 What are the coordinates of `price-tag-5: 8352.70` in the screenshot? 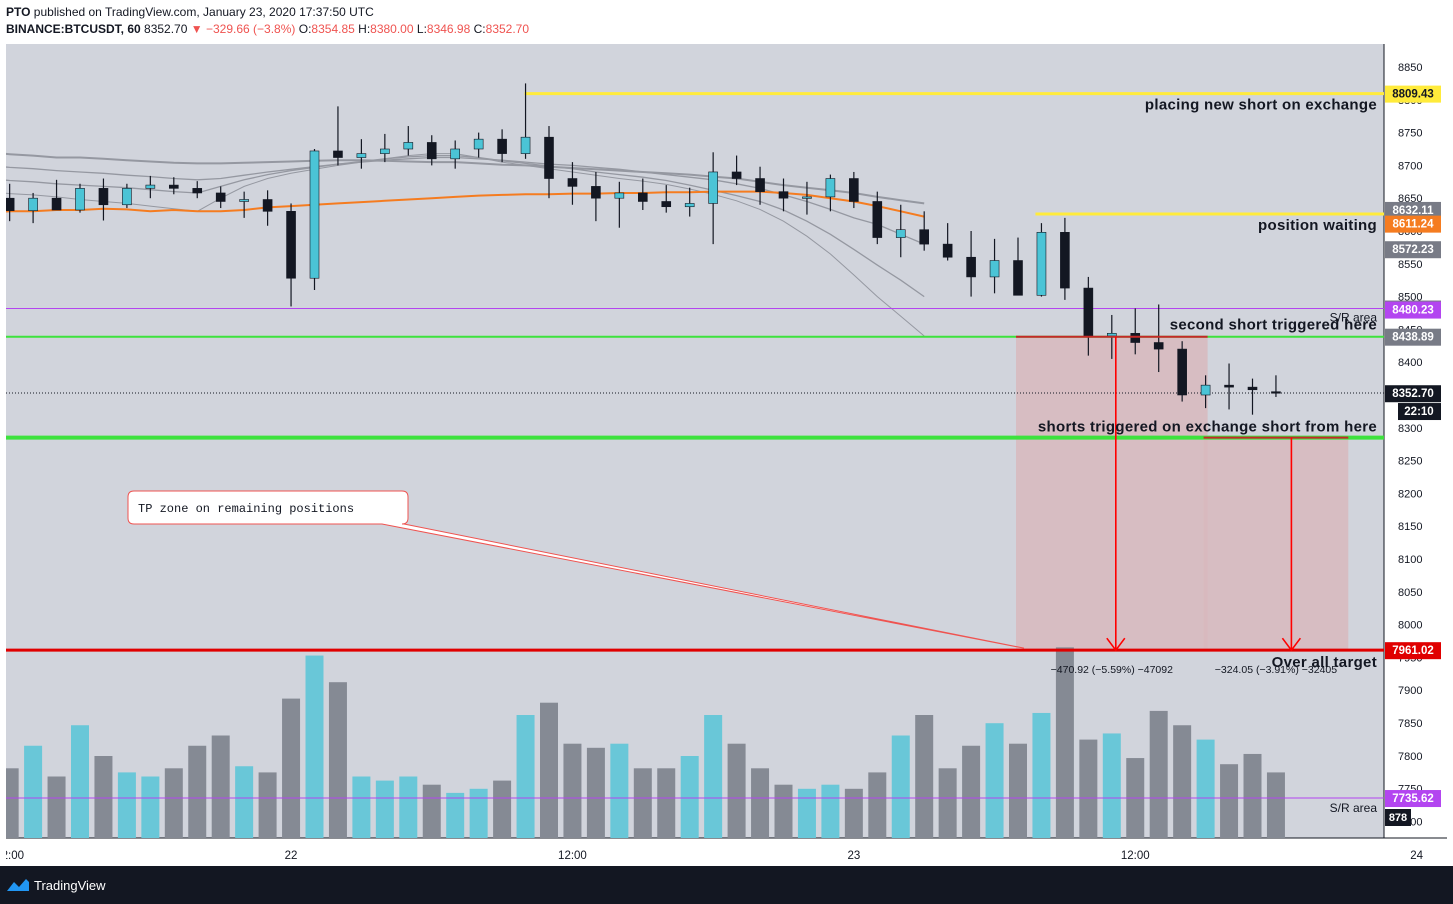 It's located at (1413, 394).